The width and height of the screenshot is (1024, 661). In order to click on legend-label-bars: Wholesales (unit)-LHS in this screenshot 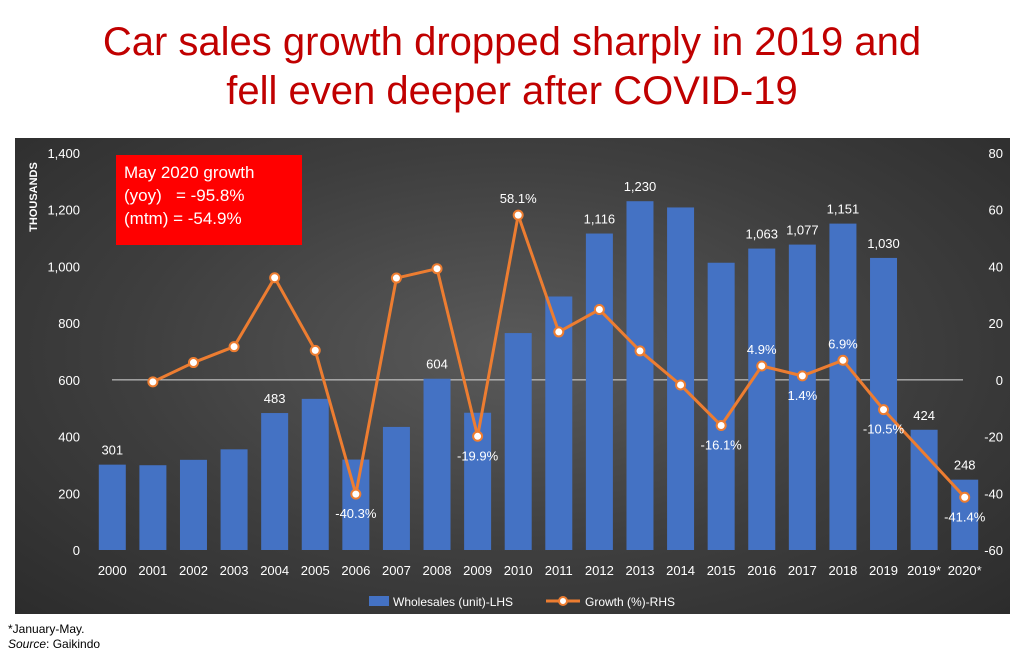, I will do `click(453, 602)`.